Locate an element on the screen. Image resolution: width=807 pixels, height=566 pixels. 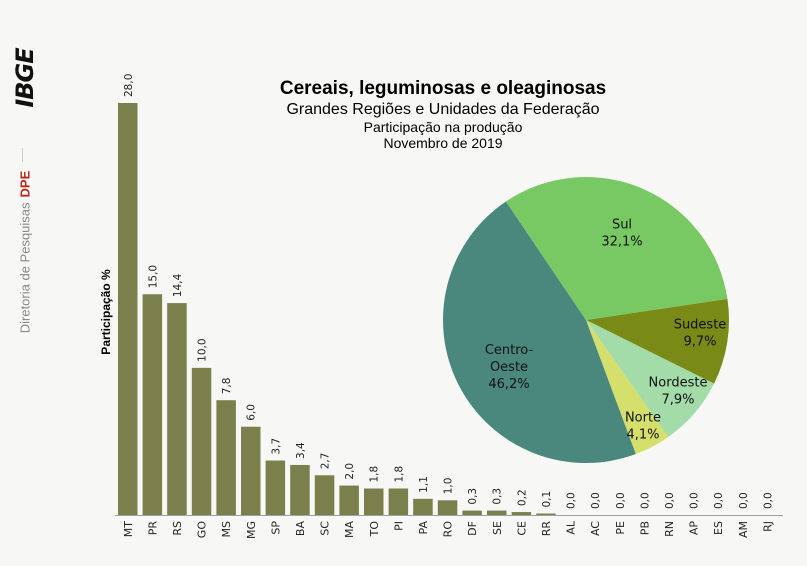
x-tick-label: BA is located at coordinates (300, 529).